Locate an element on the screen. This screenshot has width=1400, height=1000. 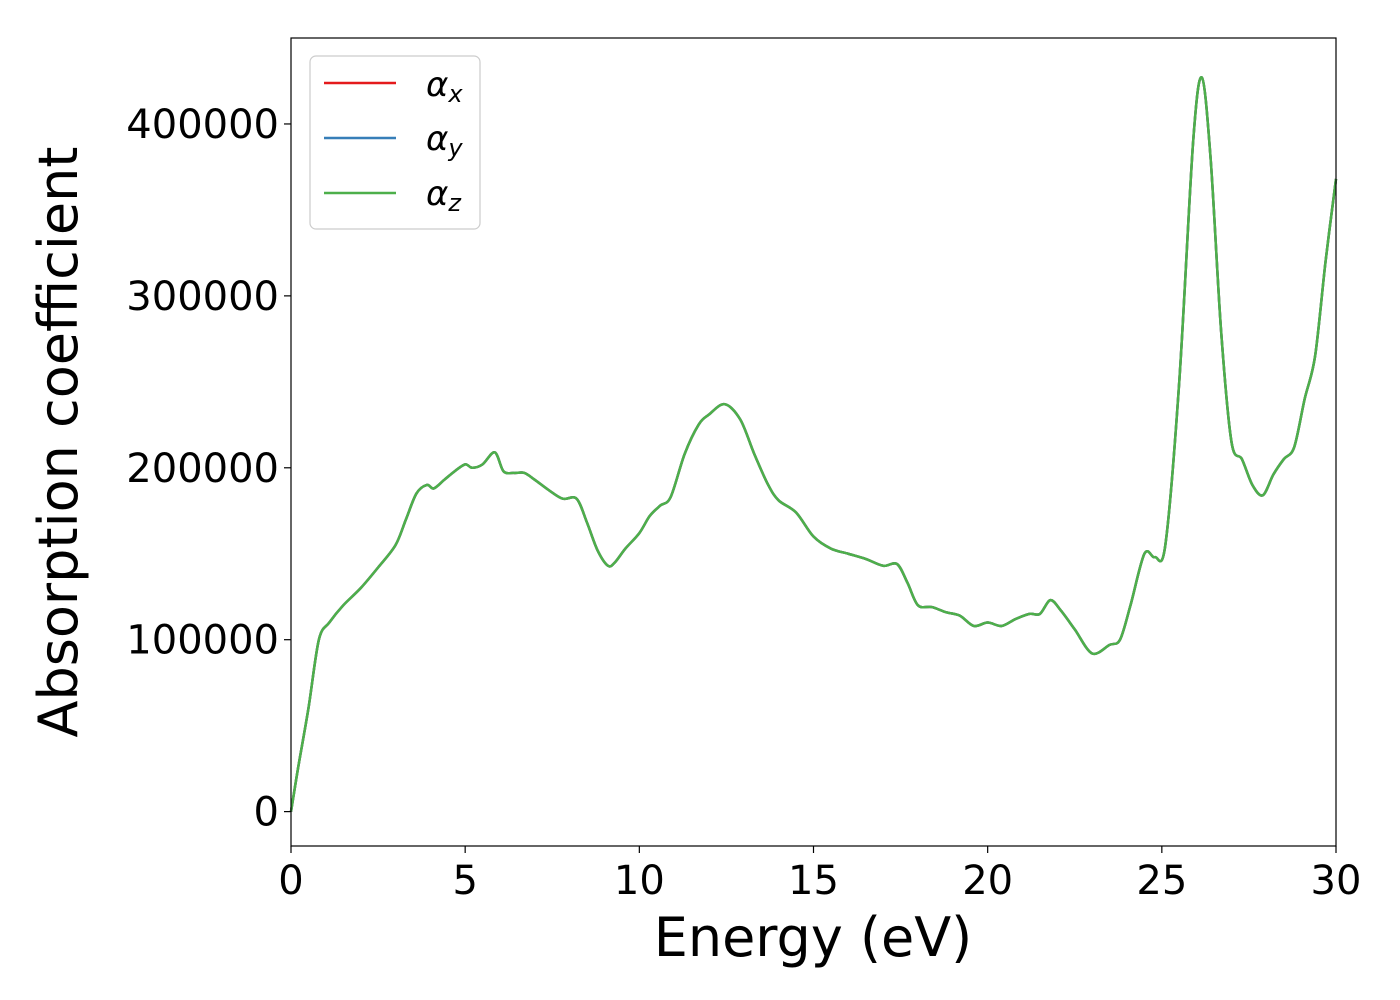
x-tick-label: 20 is located at coordinates (987, 881).